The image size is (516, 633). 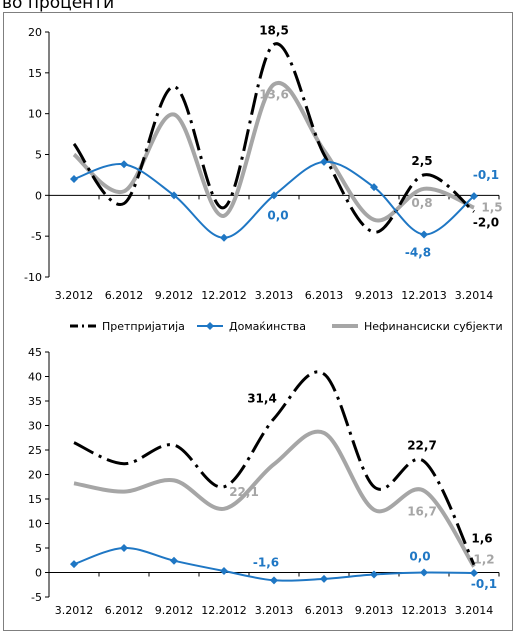 What do you see at coordinates (274, 94) in the screenshot?
I see `data-label: 13,6` at bounding box center [274, 94].